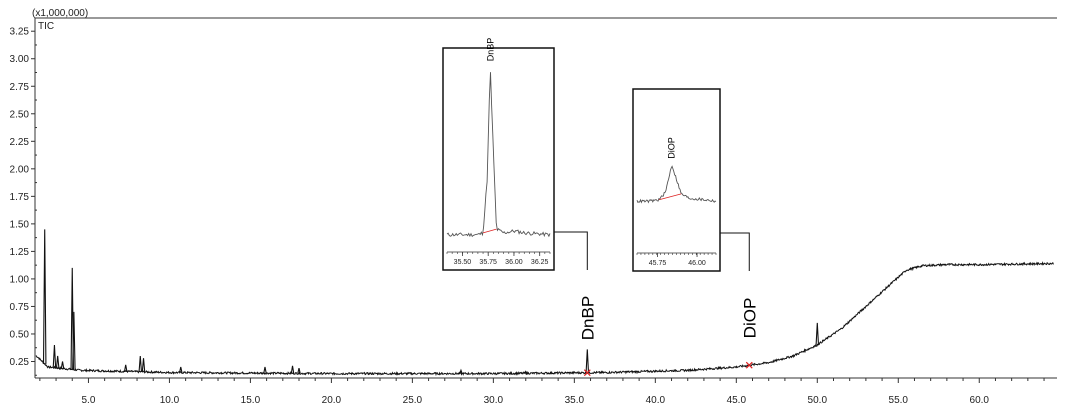 This screenshot has height=414, width=1084. Describe the element at coordinates (575, 400) in the screenshot. I see `x-tick-label: 35.0` at that location.